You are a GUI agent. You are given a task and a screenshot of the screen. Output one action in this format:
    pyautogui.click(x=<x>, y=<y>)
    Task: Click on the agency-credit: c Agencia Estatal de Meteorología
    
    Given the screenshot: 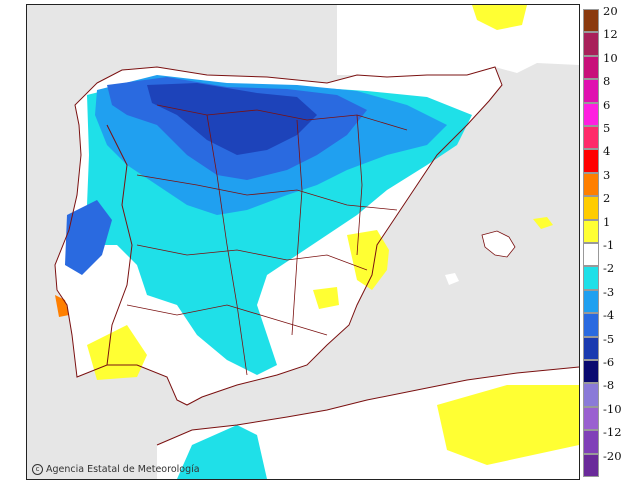 What is the action you would take?
    pyautogui.click(x=116, y=469)
    